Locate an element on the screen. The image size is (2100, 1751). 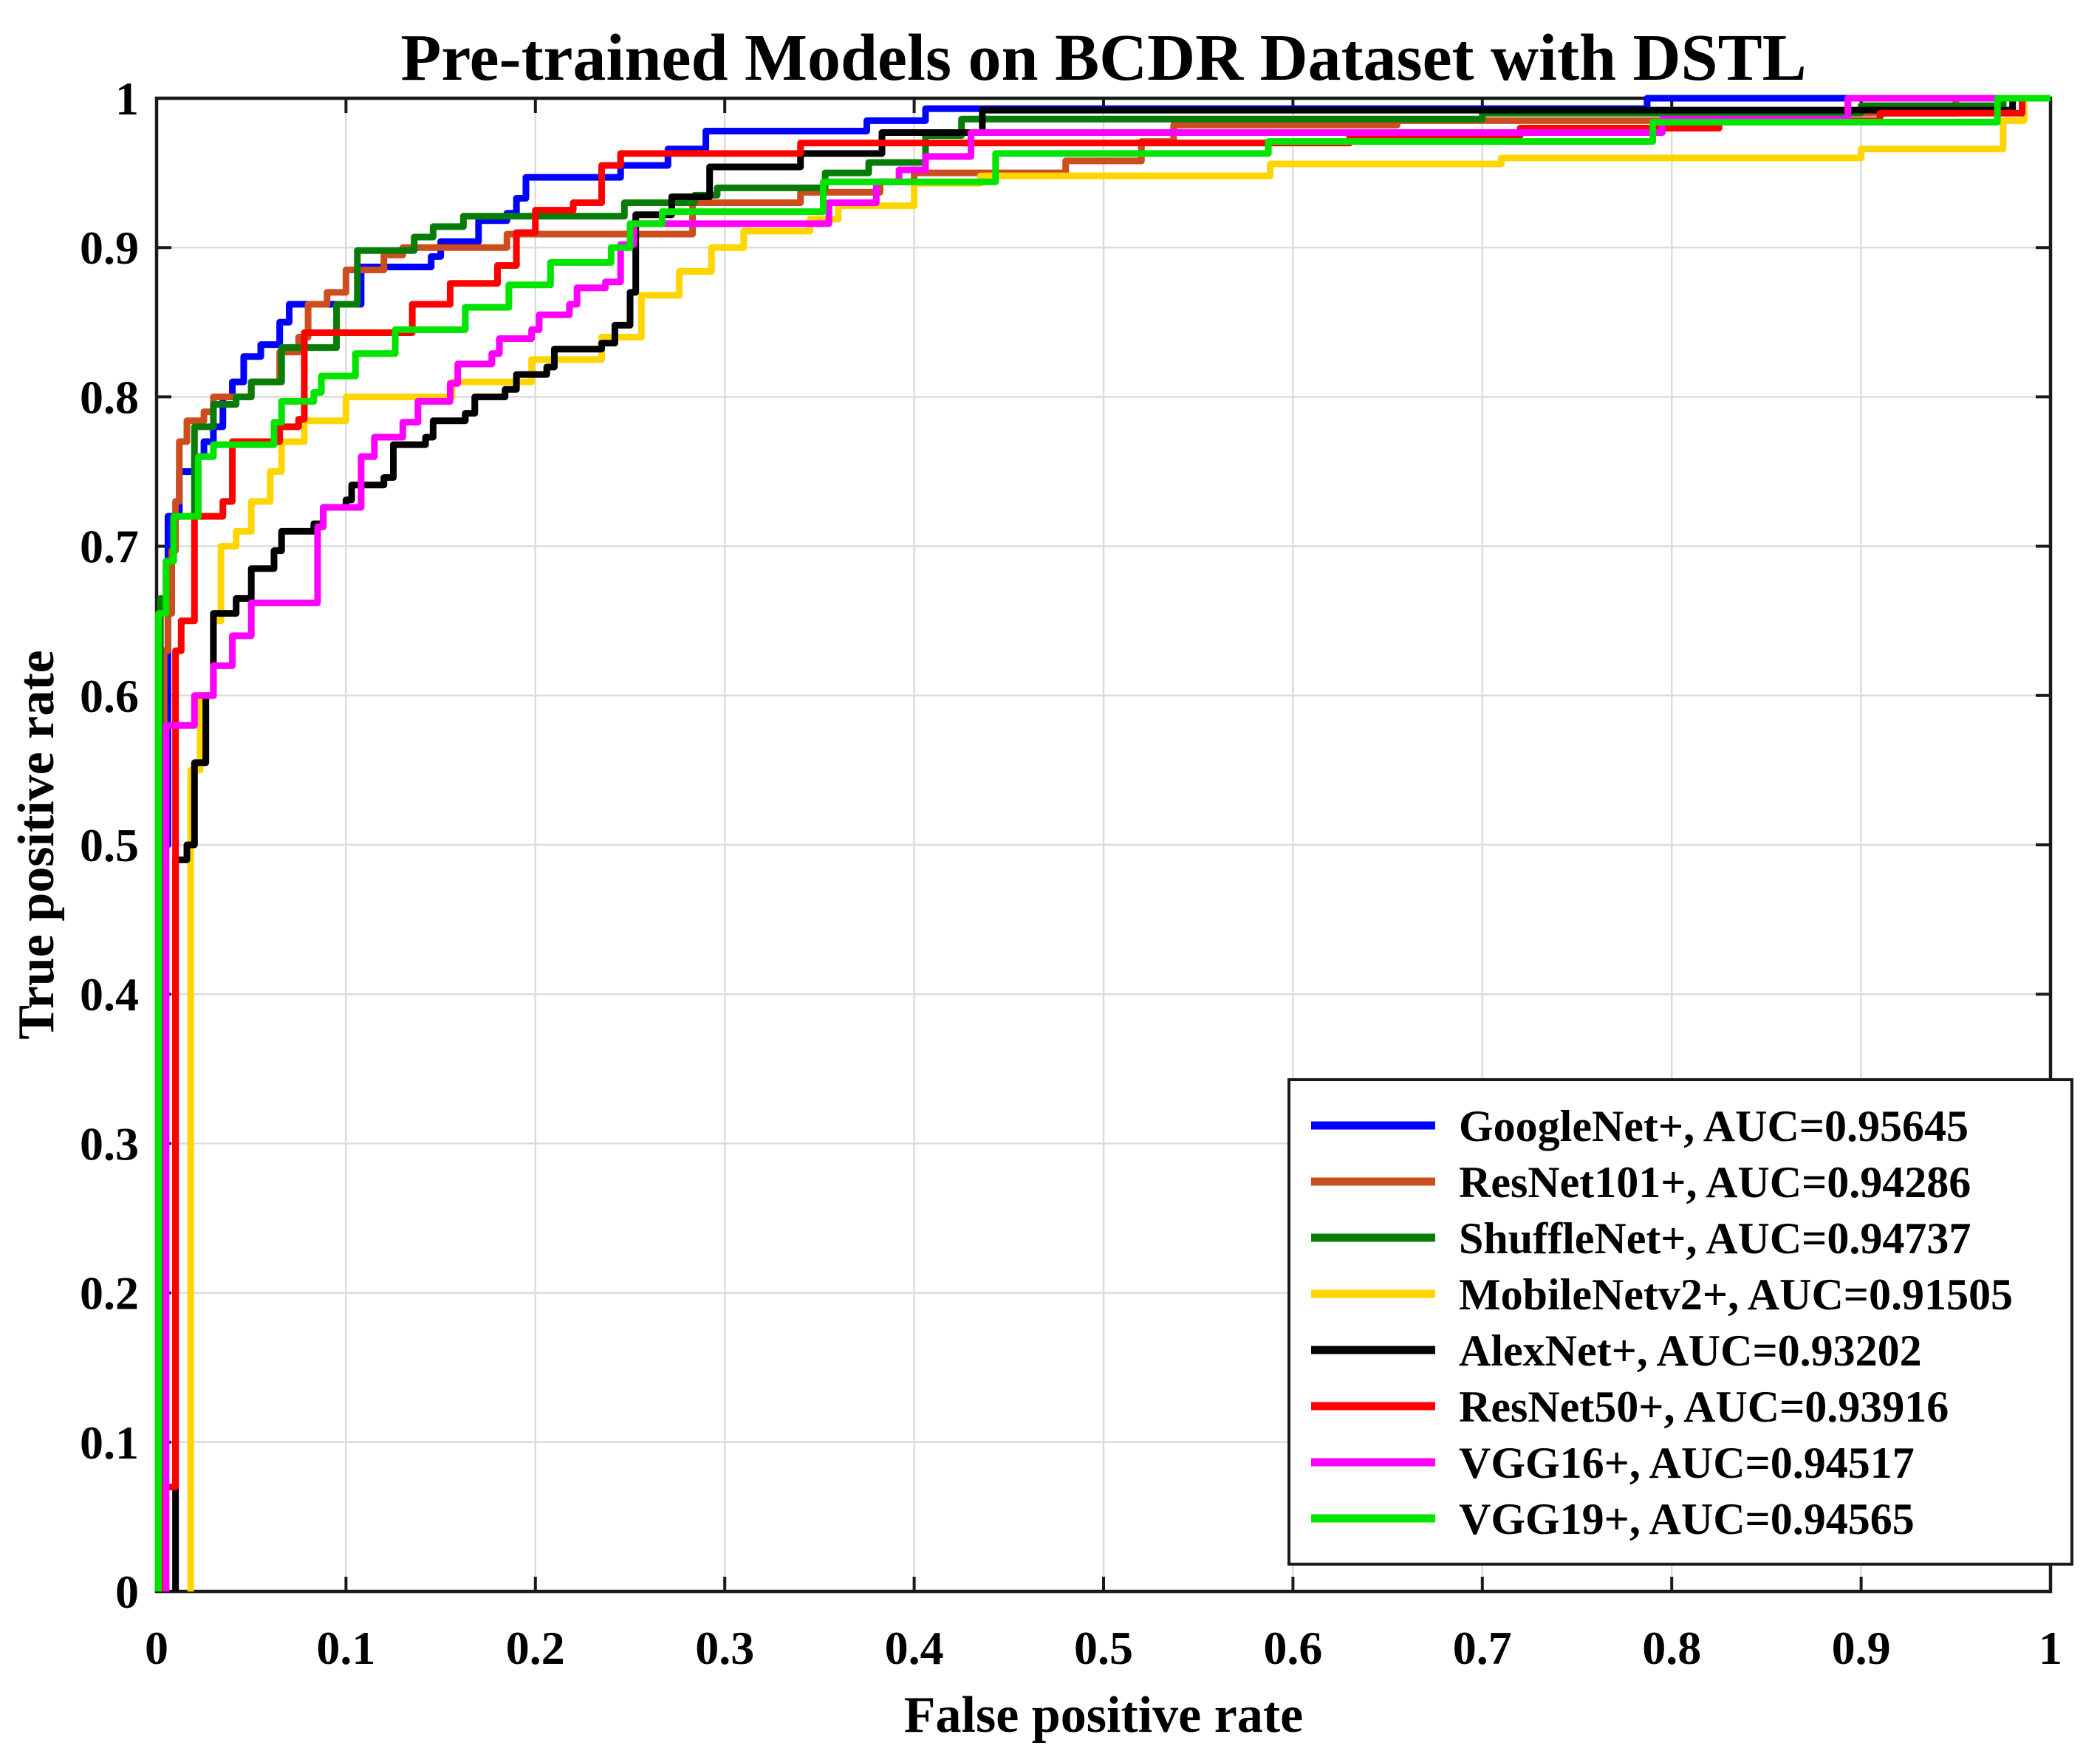
y-tick-label: 1 is located at coordinates (127, 98).